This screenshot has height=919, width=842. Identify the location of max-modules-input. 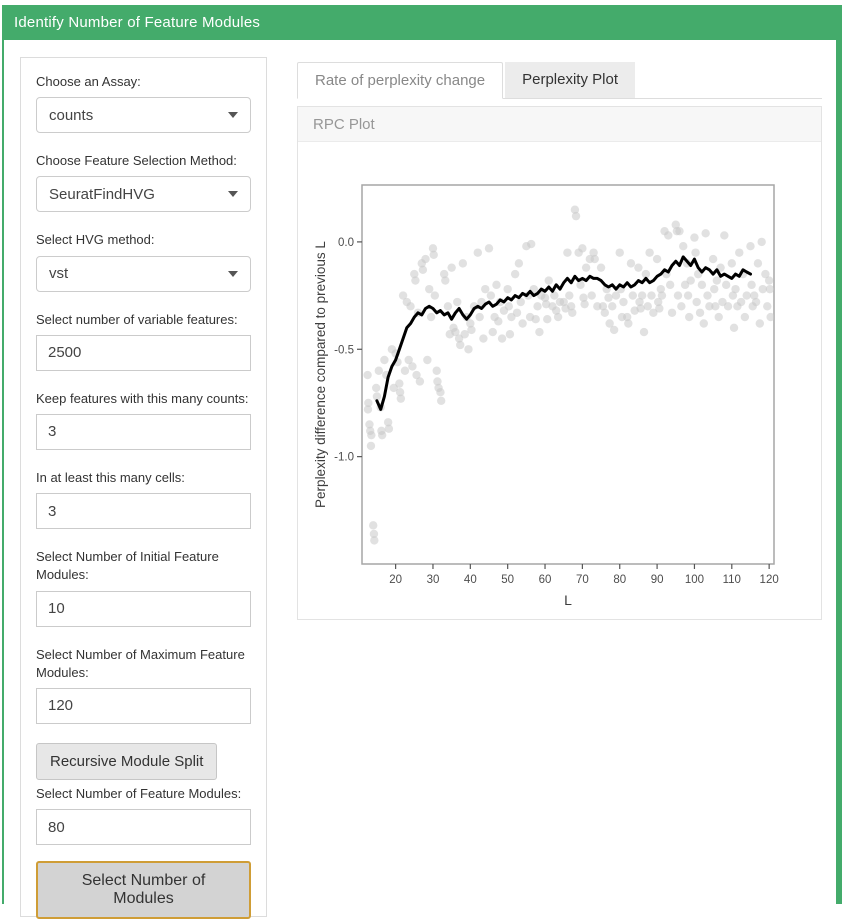
(143, 706).